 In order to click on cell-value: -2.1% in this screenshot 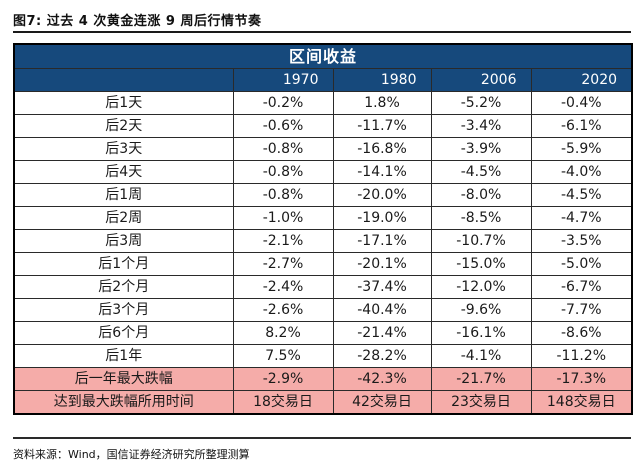, I will do `click(283, 241)`.